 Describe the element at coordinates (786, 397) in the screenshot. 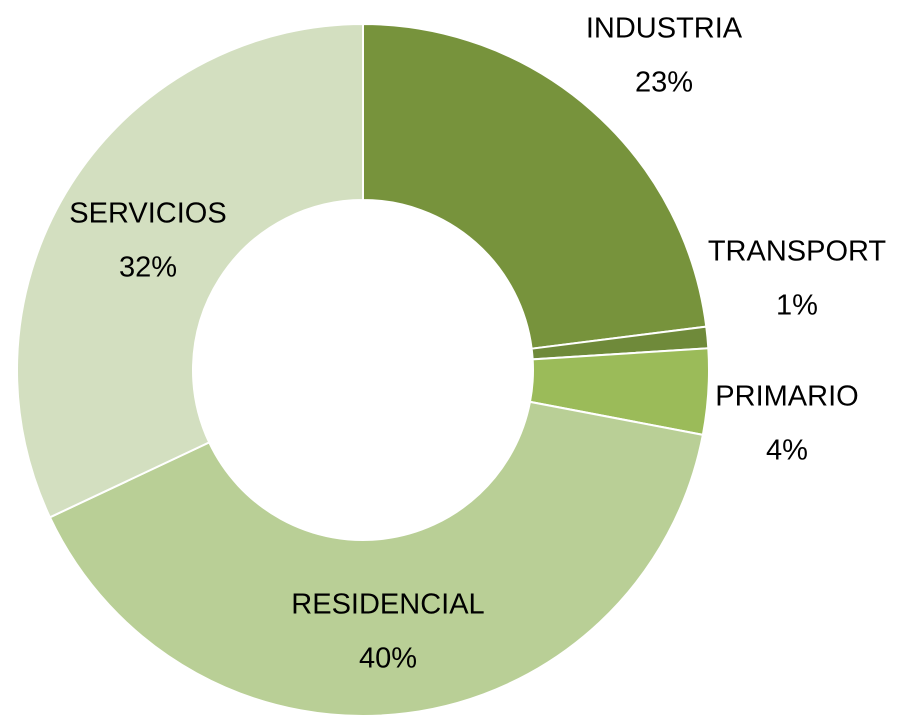

I see `slice-label: PRIMARIO` at that location.